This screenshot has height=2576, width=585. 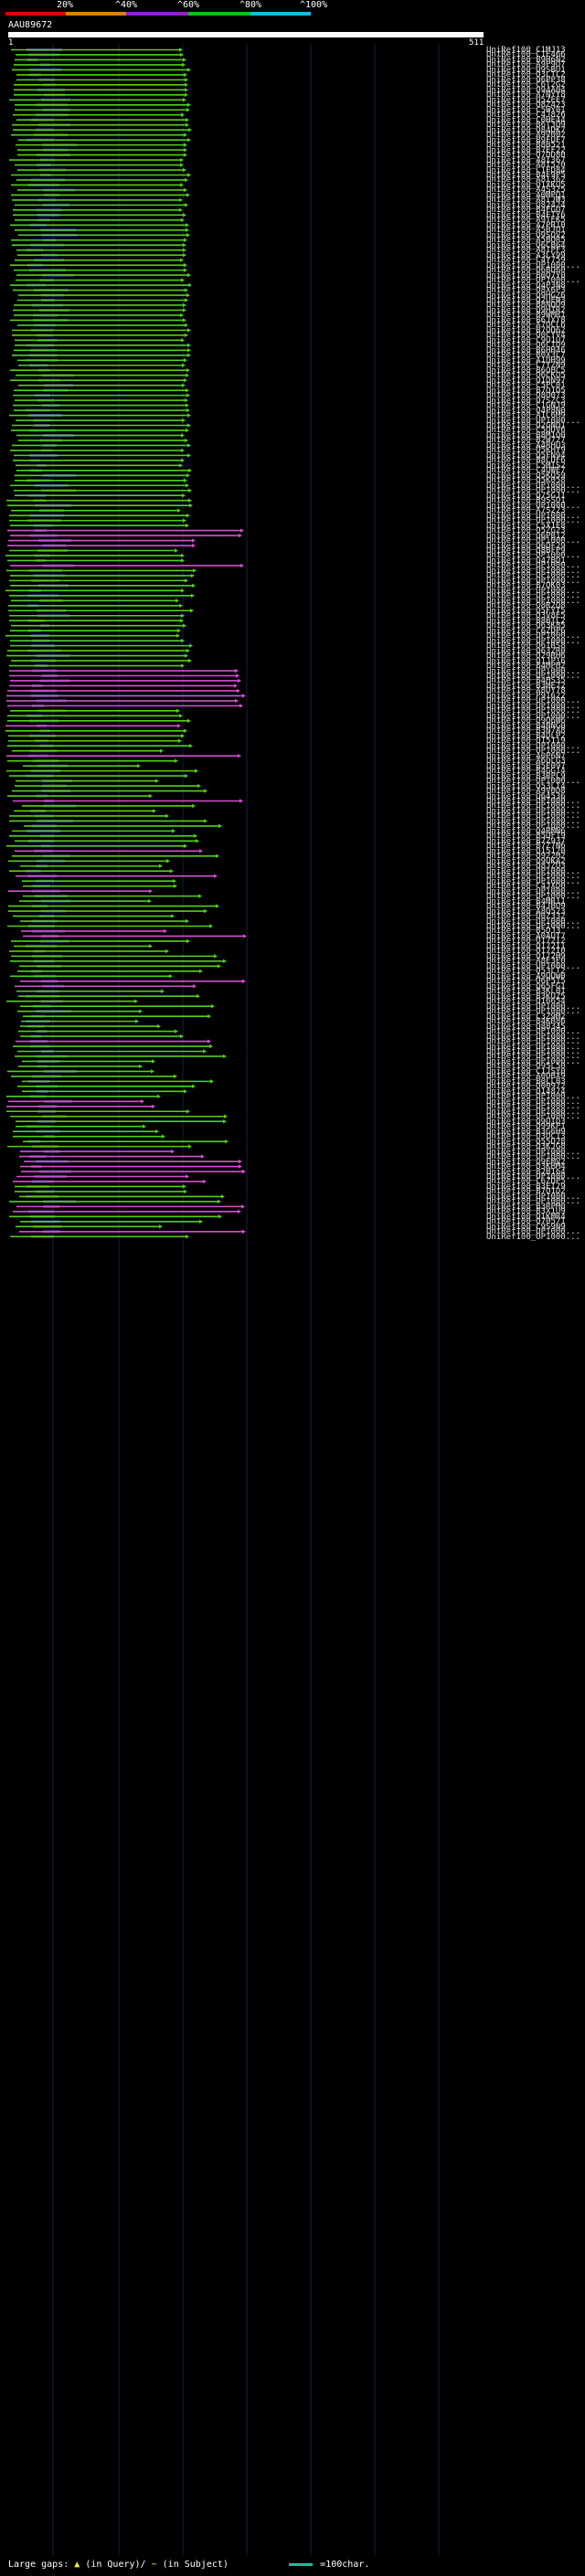 What do you see at coordinates (526, 136) in the screenshot?
I see `hit-name-link: UniRef100_A9V002` at bounding box center [526, 136].